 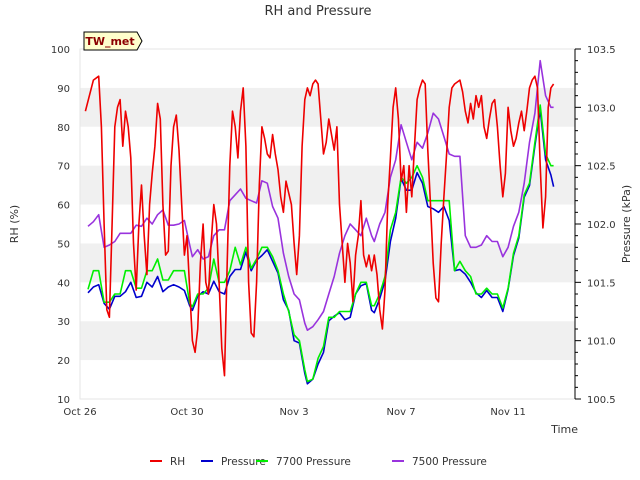 What do you see at coordinates (313, 462) in the screenshot?
I see `legend-label: 7700 Pressure` at bounding box center [313, 462].